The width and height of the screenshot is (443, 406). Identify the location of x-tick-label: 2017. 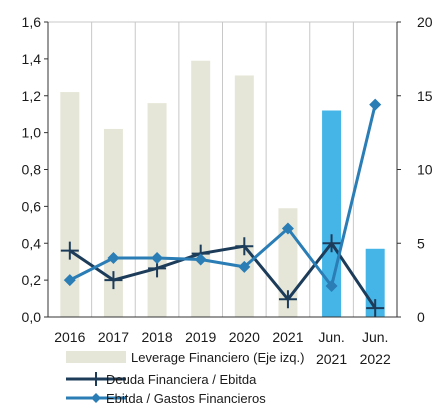
(113, 337).